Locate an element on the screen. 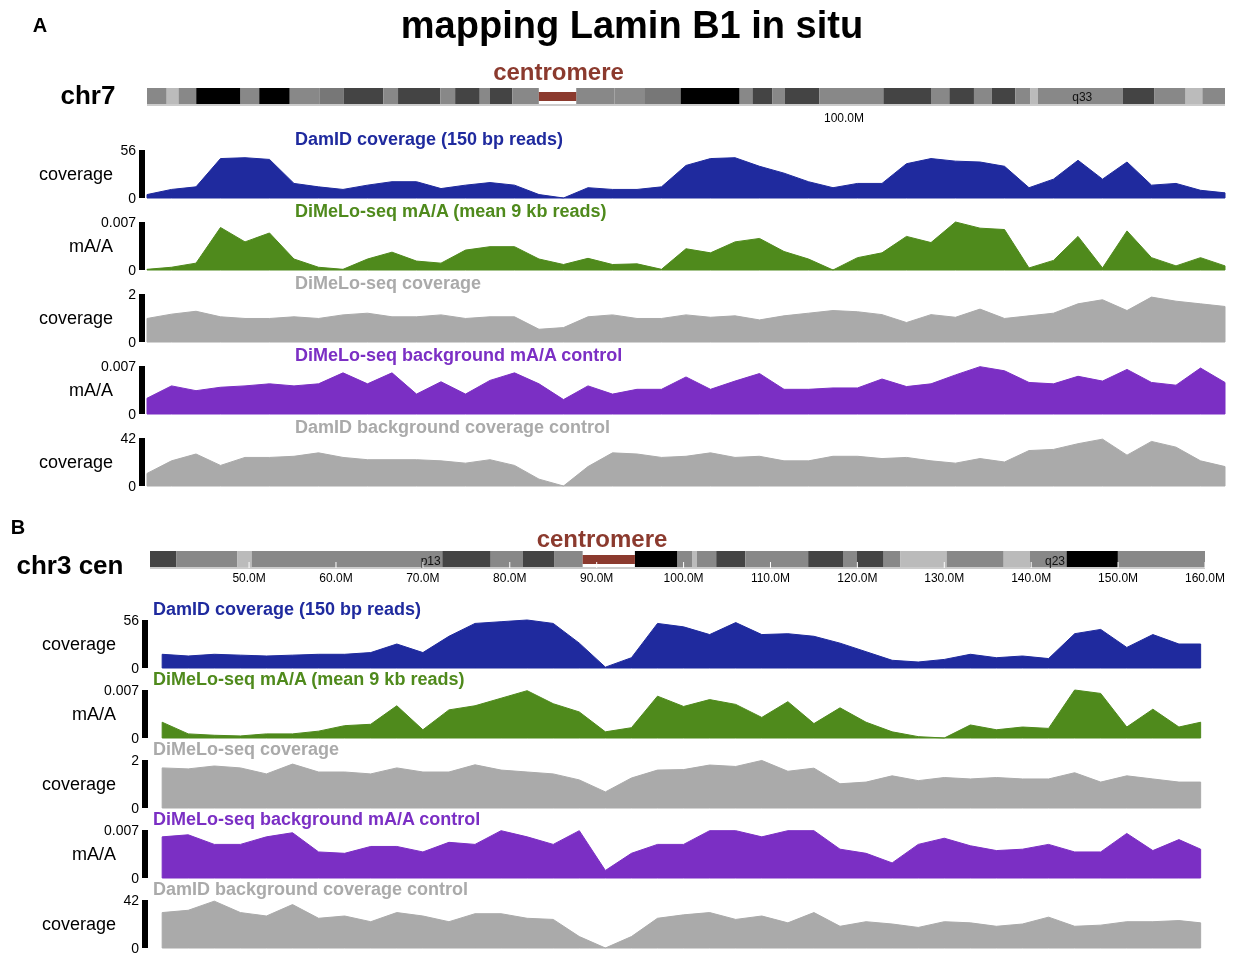 The image size is (1247, 968). x-tick-label: 140.0M is located at coordinates (1031, 578).